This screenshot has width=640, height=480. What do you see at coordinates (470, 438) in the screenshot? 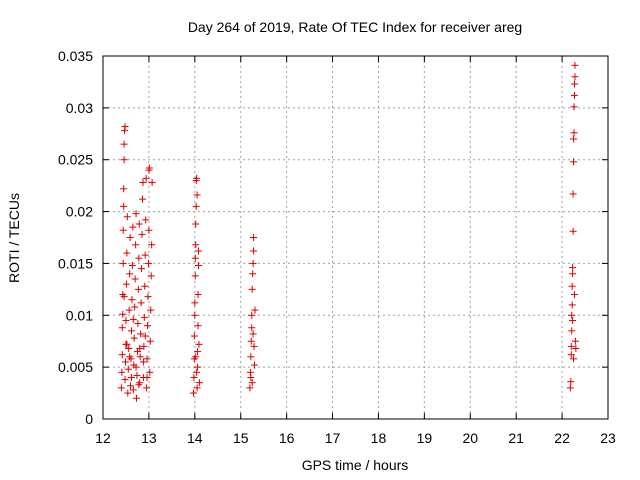
I see `x-tick-label: 20` at bounding box center [470, 438].